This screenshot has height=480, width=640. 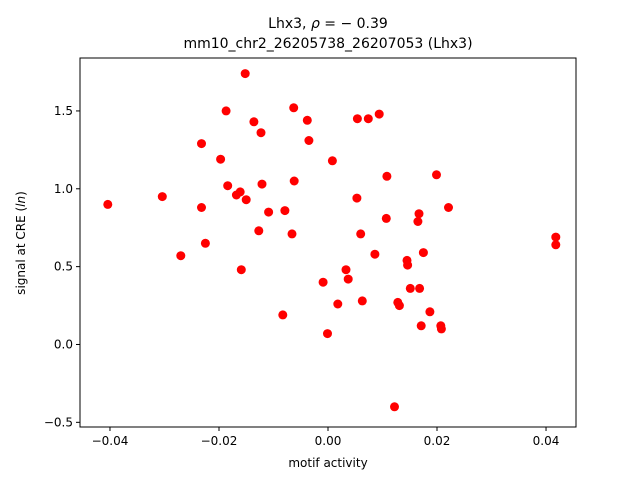 What do you see at coordinates (63, 111) in the screenshot?
I see `y-tick-label: 1.5` at bounding box center [63, 111].